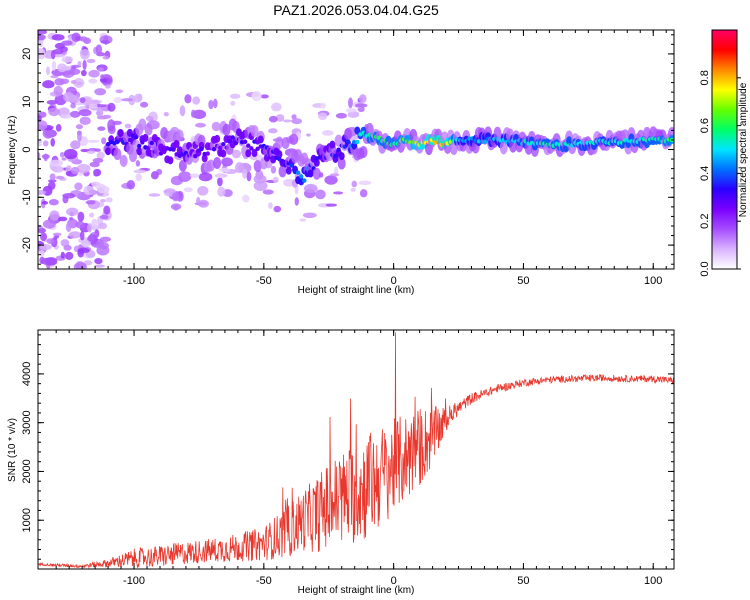 The image size is (750, 600). What do you see at coordinates (134, 581) in the screenshot?
I see `x-tick-label: -100` at bounding box center [134, 581].